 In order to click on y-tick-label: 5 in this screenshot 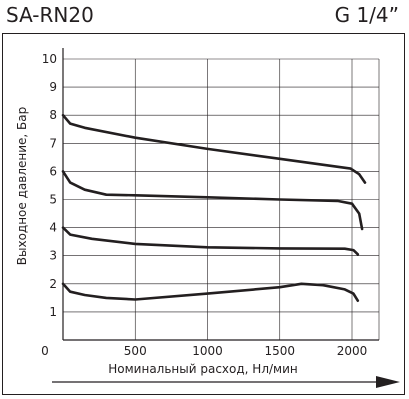, I will do `click(53, 200)`.